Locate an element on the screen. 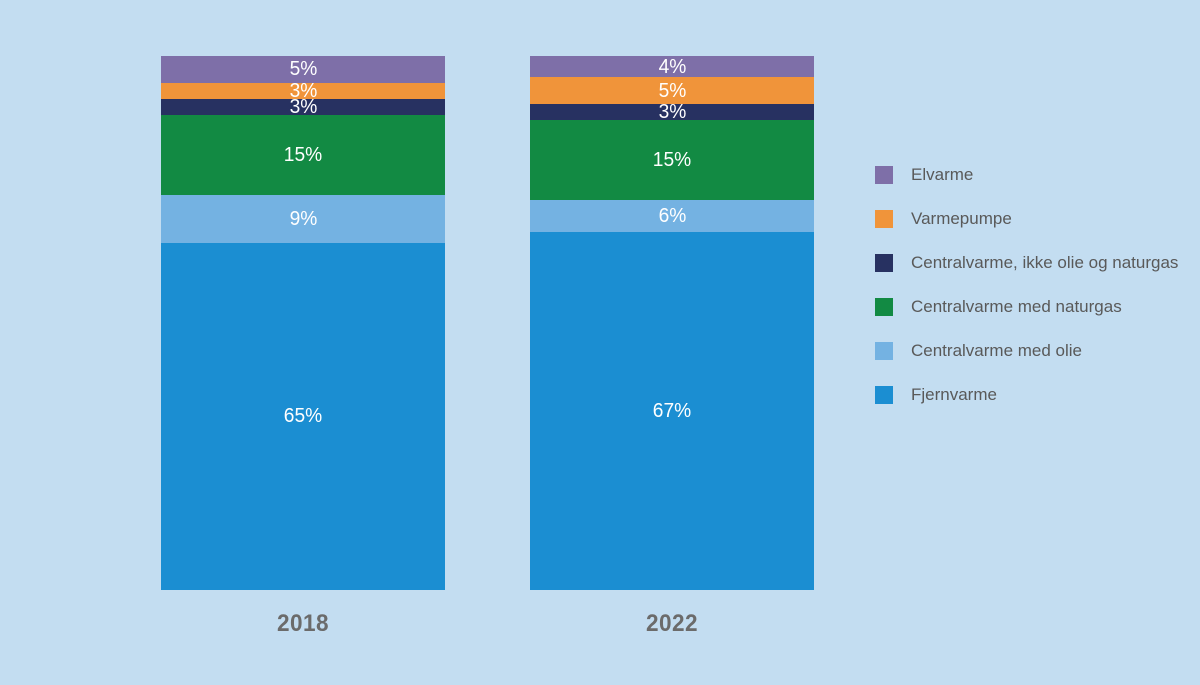 The width and height of the screenshot is (1200, 685). segment-2022-centralvarme-ikke-olie-og-naturgas: 3% is located at coordinates (672, 112).